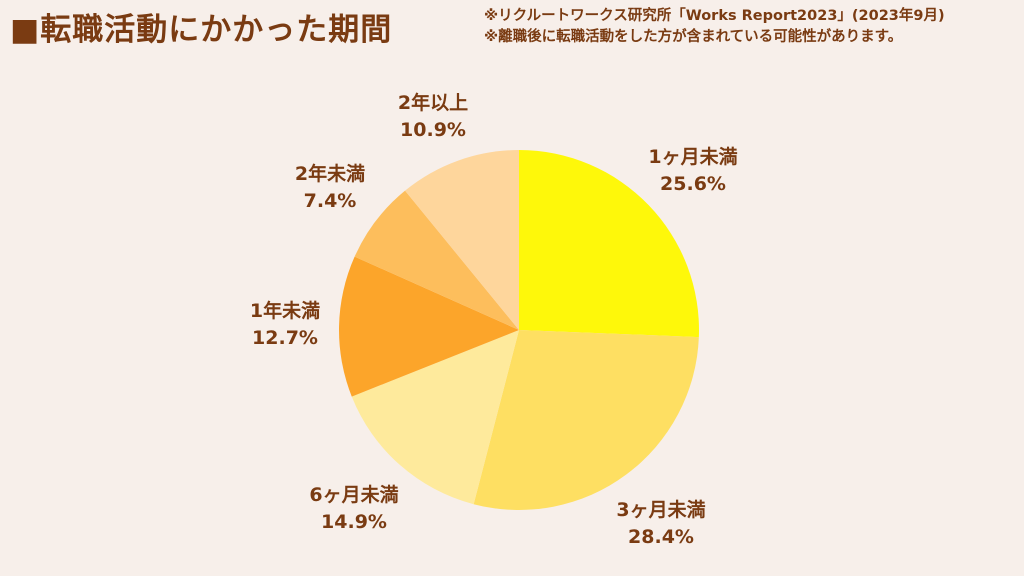  Describe the element at coordinates (433, 130) in the screenshot. I see `slice-value-label: 10.9%` at that location.